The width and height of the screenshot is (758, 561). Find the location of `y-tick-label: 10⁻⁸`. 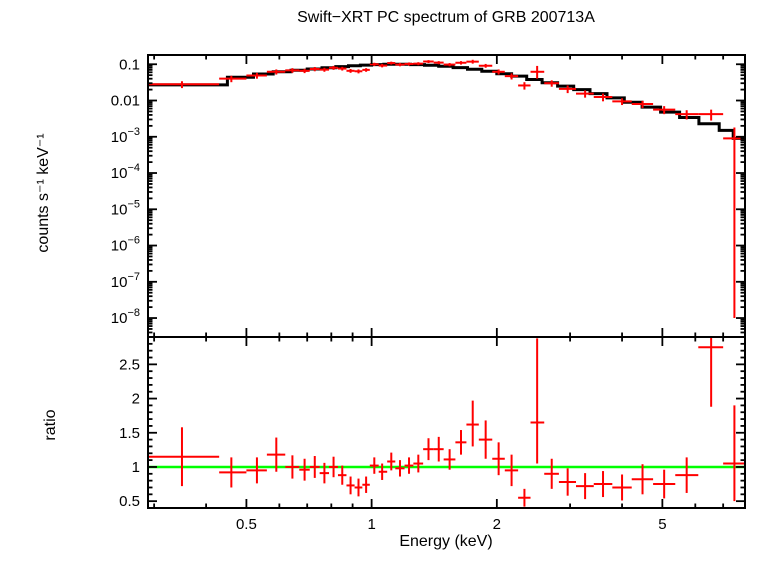

y-tick-label: 10⁻⁸ is located at coordinates (125, 317).